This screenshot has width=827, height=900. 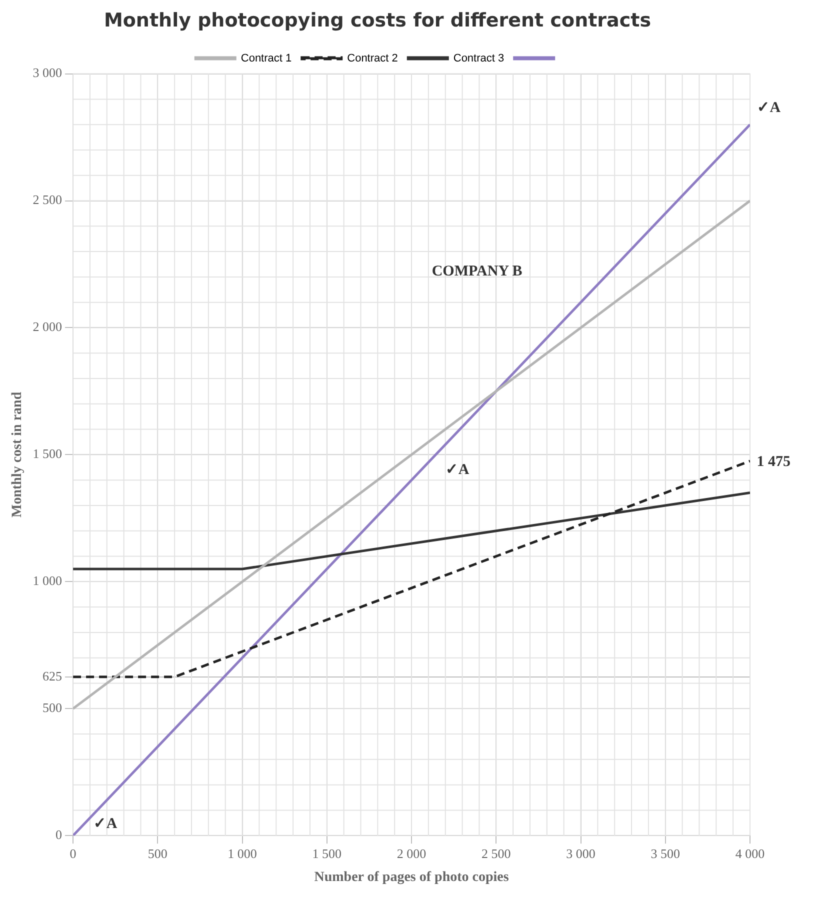 What do you see at coordinates (52, 676) in the screenshot?
I see `y-tick-label: 625` at bounding box center [52, 676].